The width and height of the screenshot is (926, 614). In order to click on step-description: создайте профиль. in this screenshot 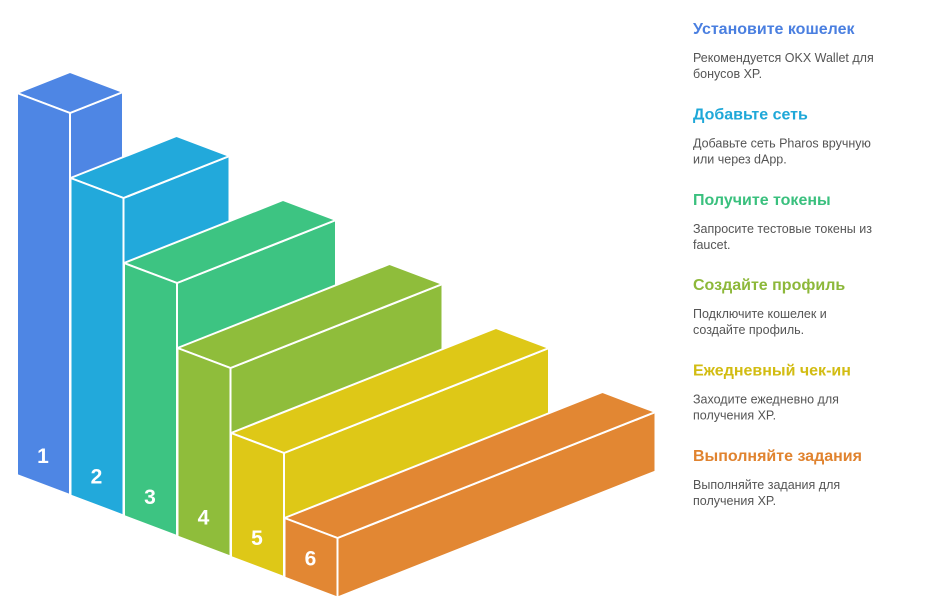, I will do `click(748, 330)`.